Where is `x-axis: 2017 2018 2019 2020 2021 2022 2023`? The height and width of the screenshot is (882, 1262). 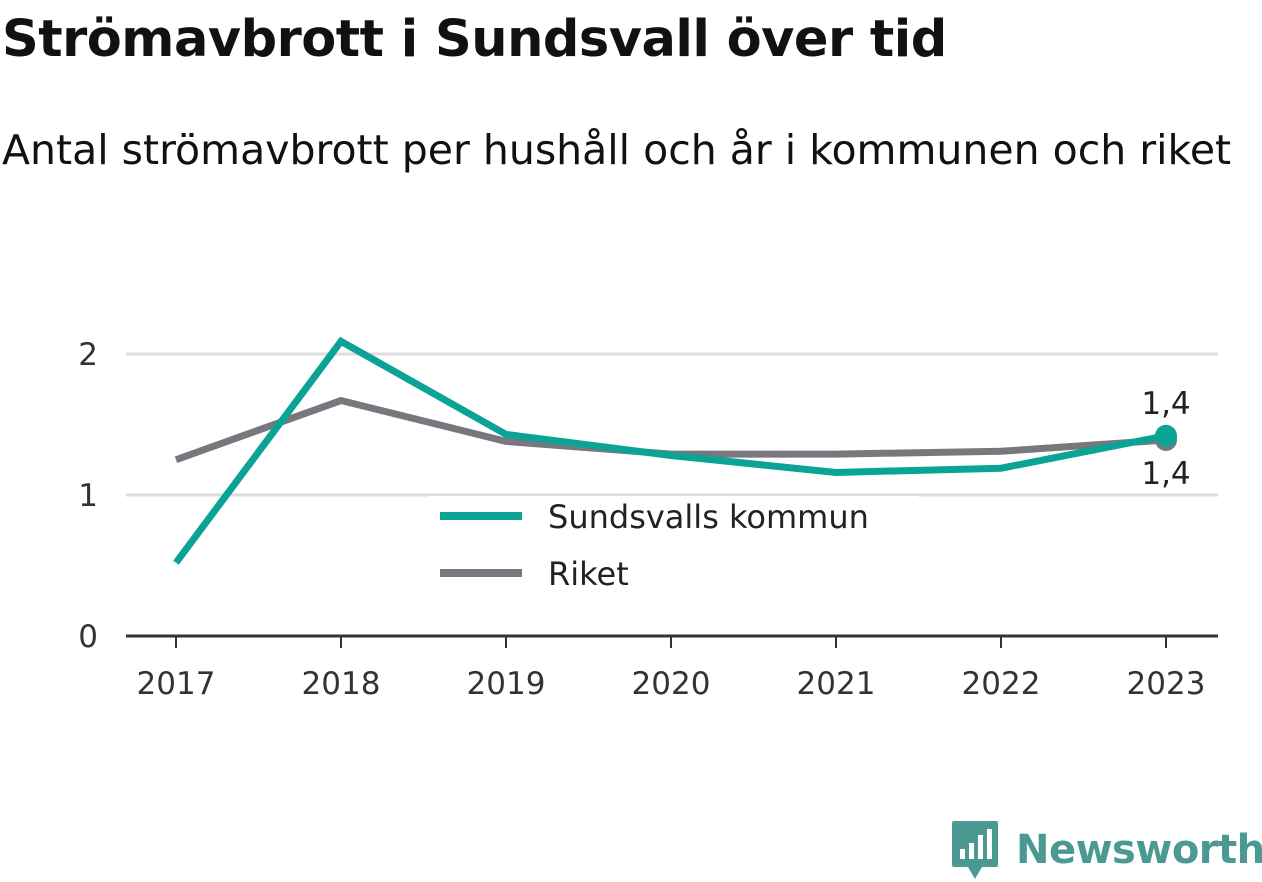
x-axis: 2017 2018 2019 2020 2021 2022 2023 is located at coordinates (672, 668).